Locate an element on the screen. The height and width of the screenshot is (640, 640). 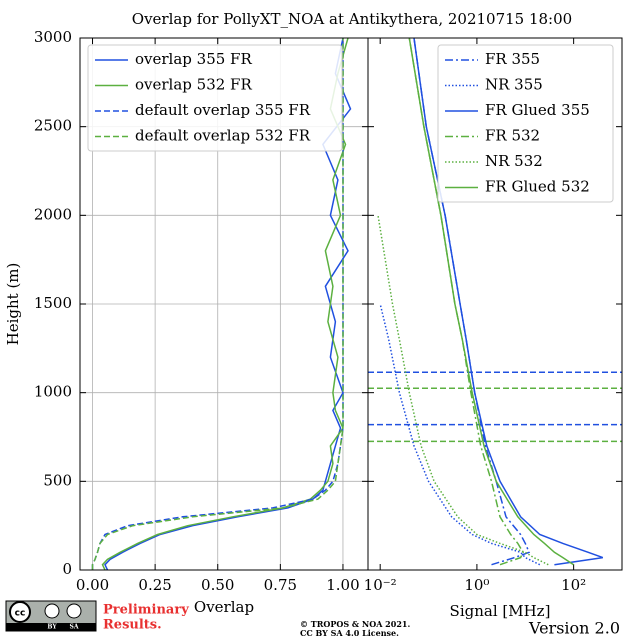
badge-text: SA is located at coordinates (74, 627).